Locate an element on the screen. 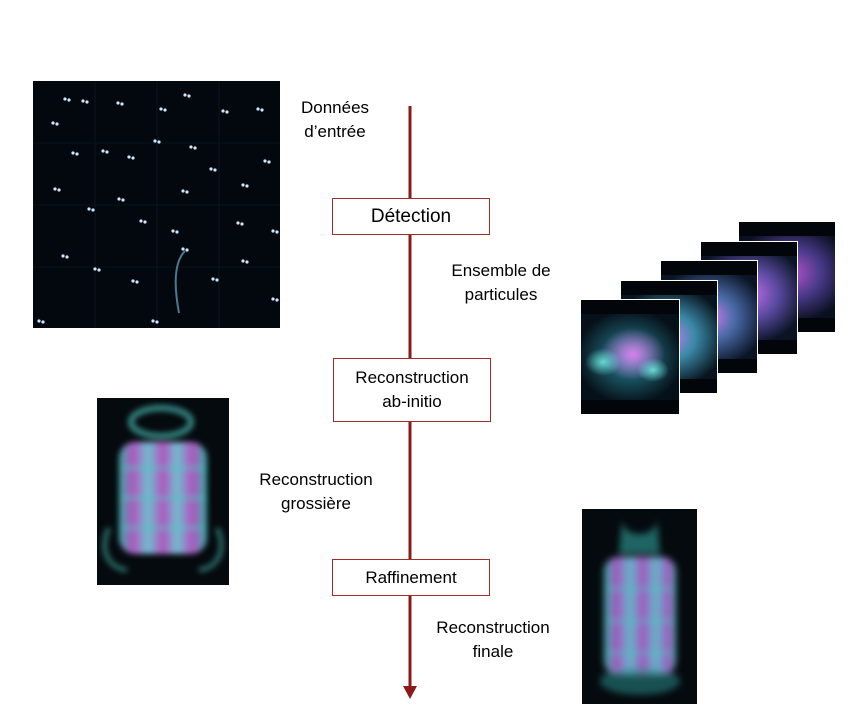 The image size is (867, 711). coarse-volume-image is located at coordinates (163, 491).